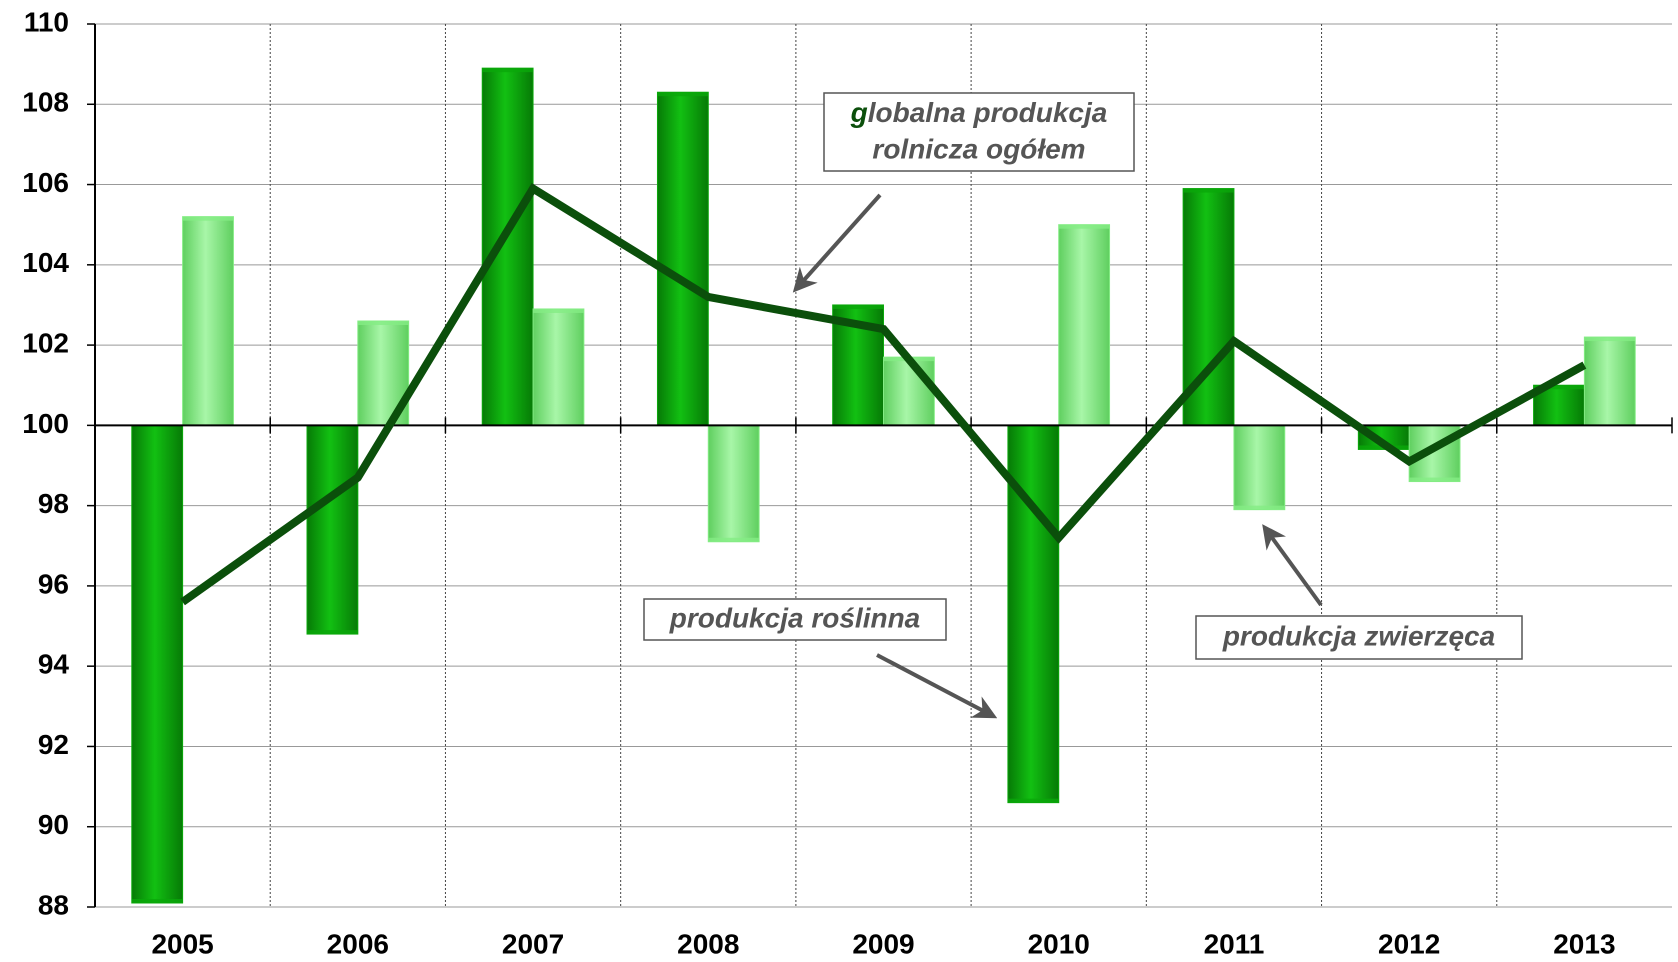  What do you see at coordinates (883, 943) in the screenshot?
I see `x-tick-label: 2009` at bounding box center [883, 943].